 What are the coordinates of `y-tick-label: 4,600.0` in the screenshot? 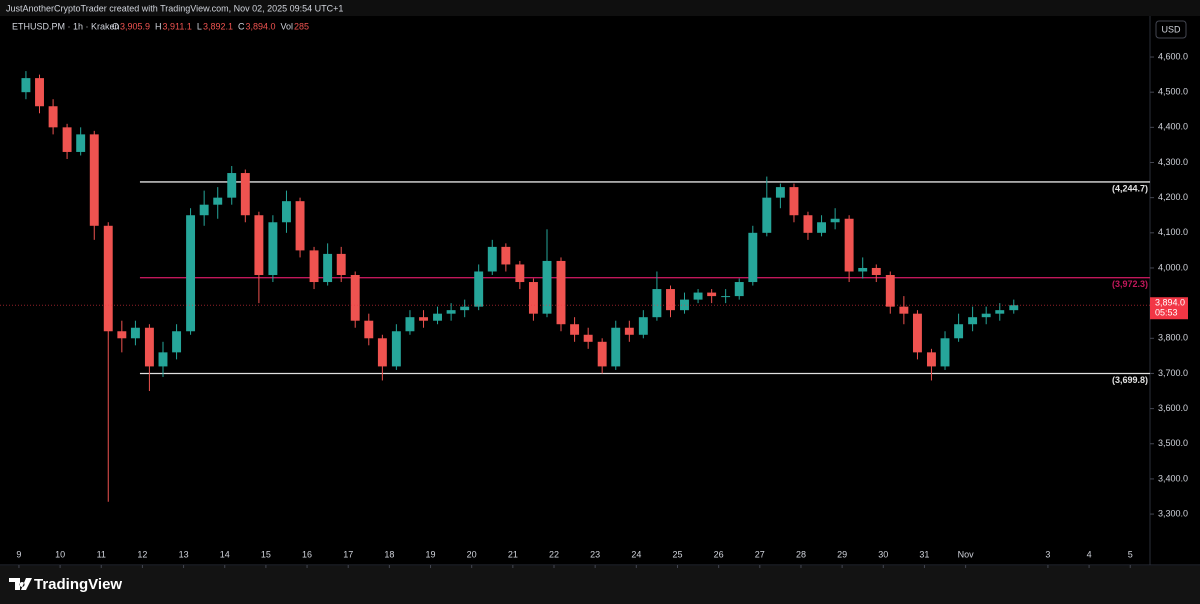 It's located at (1173, 56).